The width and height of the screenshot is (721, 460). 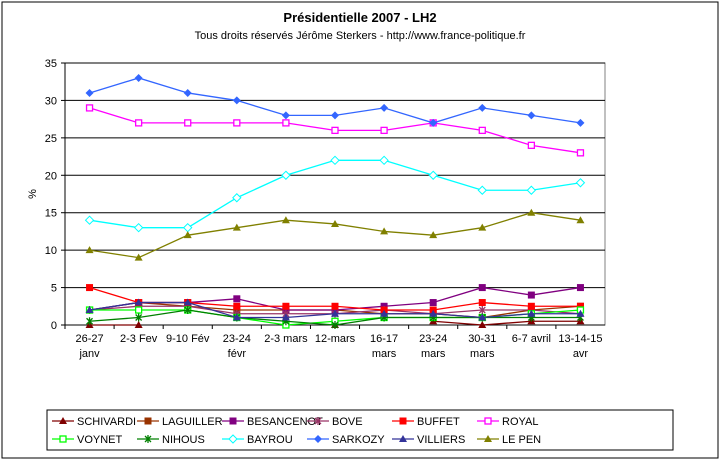 I want to click on legend-label: LAGUILLER, so click(x=192, y=422).